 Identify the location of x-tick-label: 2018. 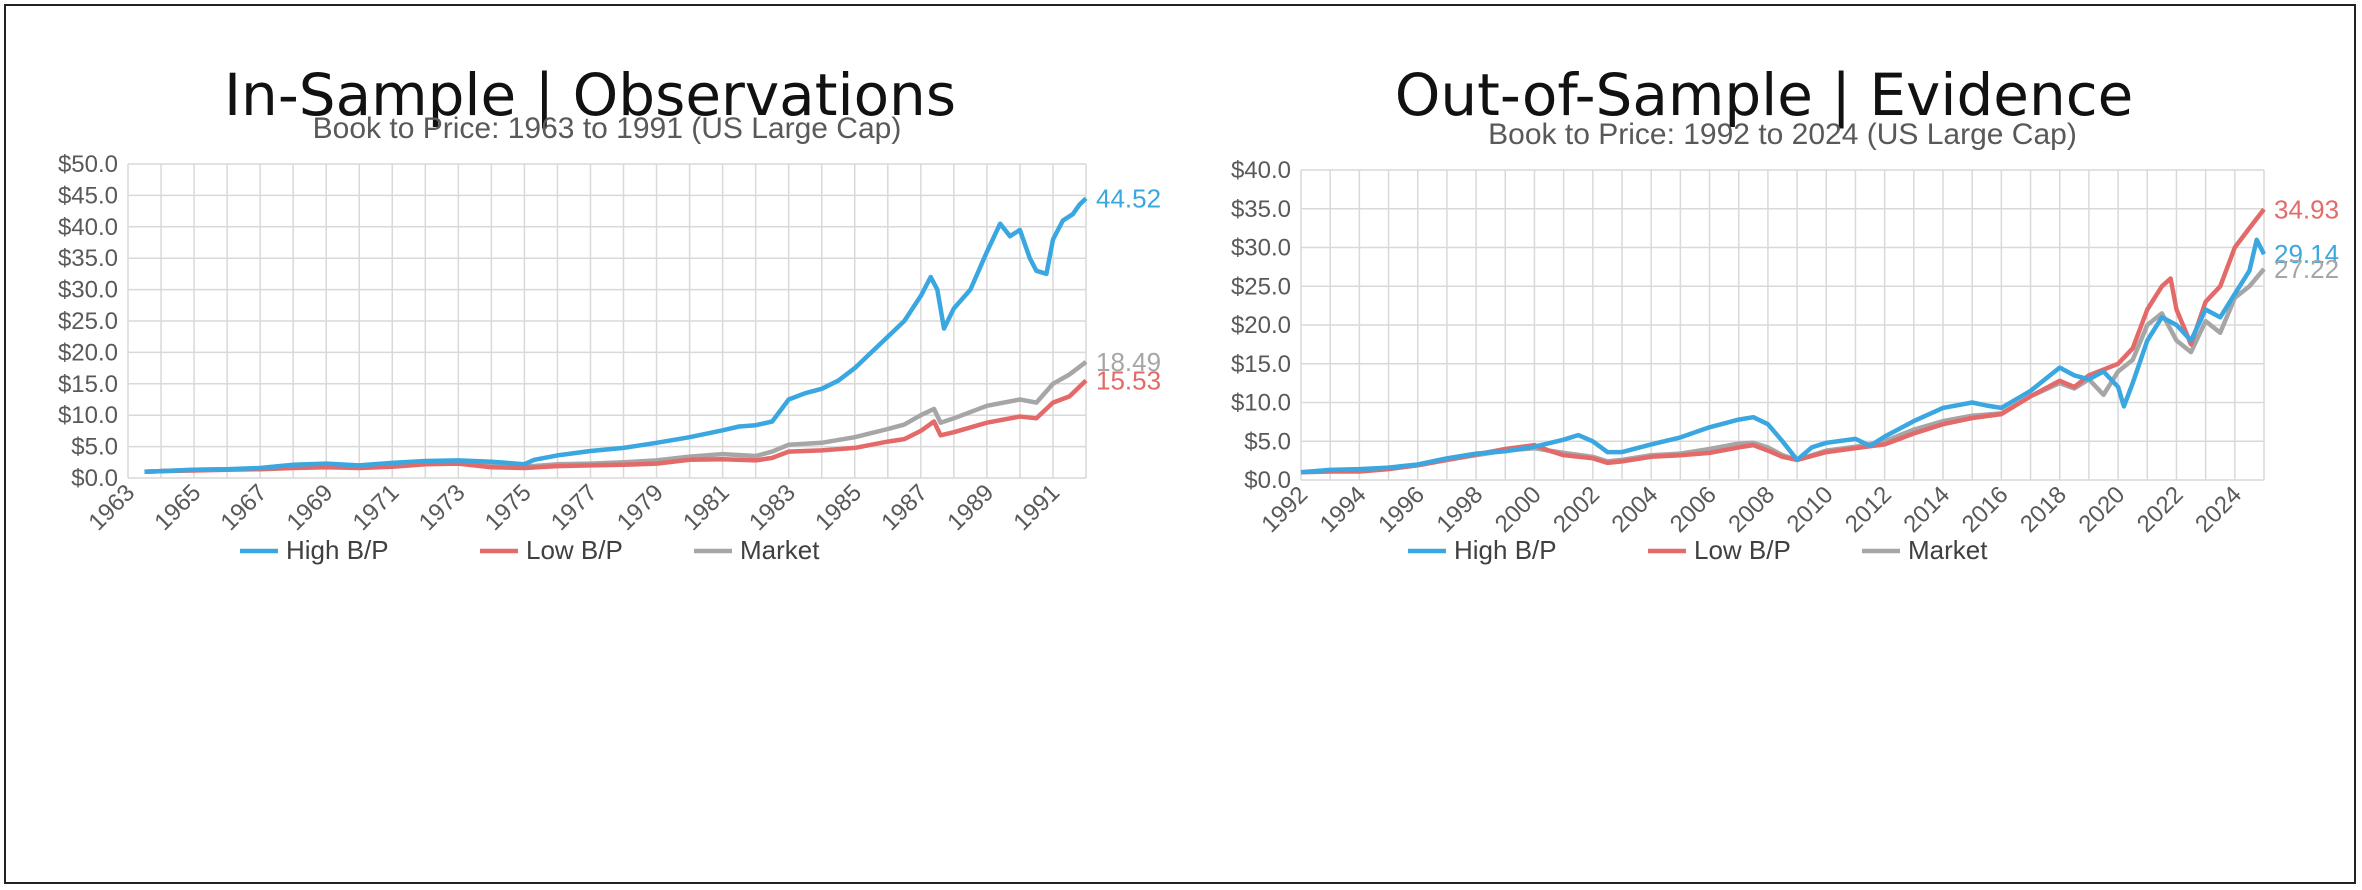
(2043, 509).